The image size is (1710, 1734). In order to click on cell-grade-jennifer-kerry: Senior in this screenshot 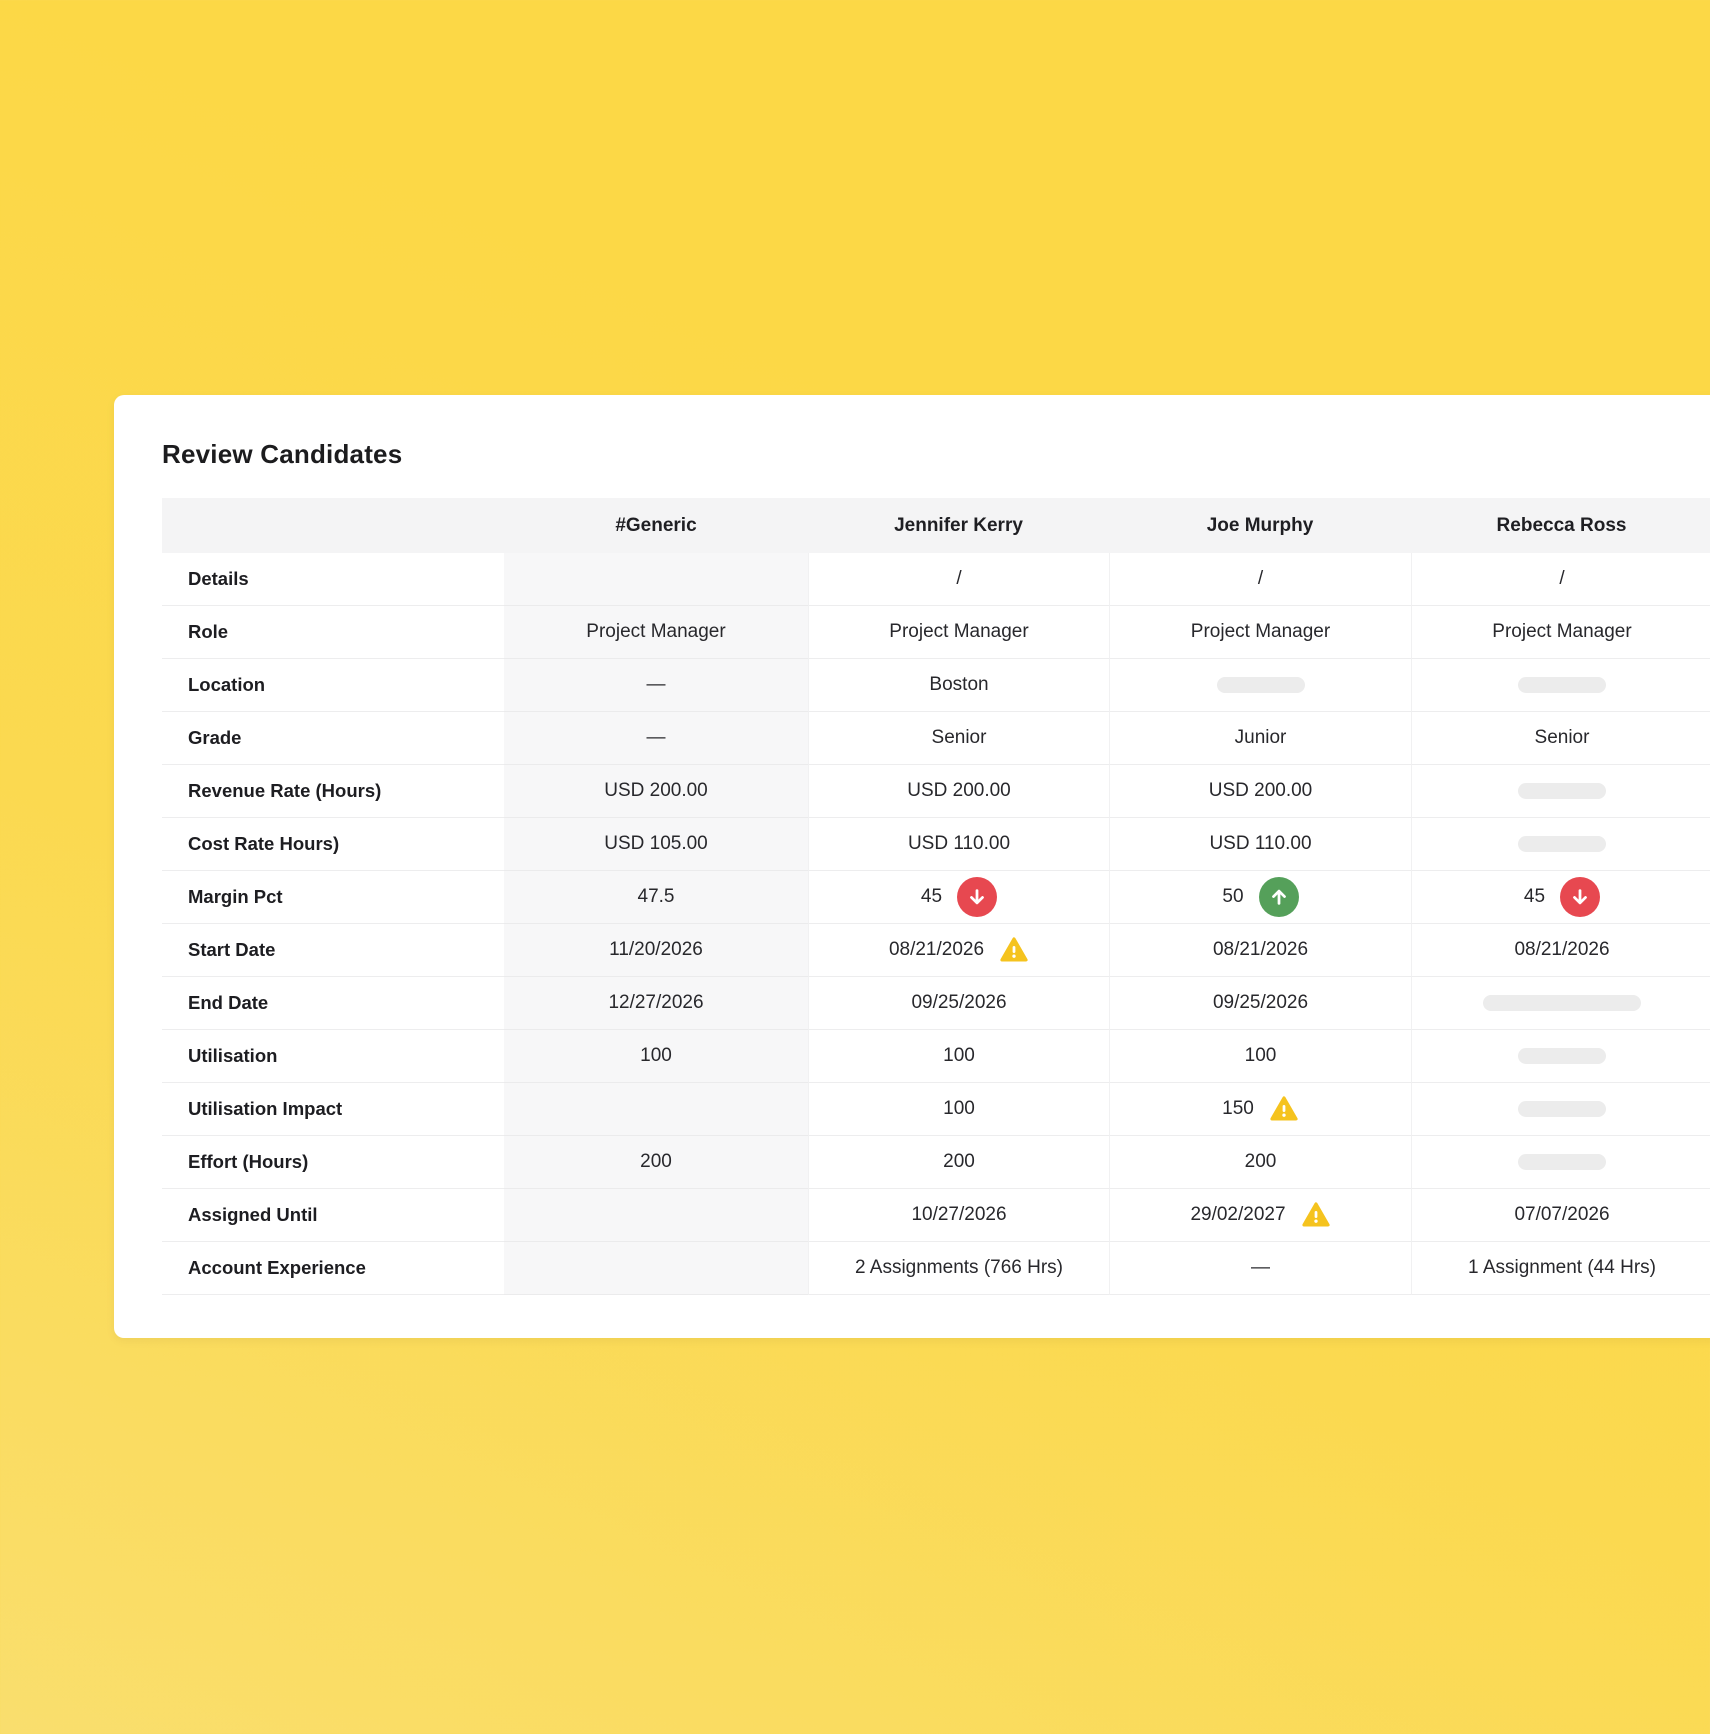, I will do `click(958, 738)`.